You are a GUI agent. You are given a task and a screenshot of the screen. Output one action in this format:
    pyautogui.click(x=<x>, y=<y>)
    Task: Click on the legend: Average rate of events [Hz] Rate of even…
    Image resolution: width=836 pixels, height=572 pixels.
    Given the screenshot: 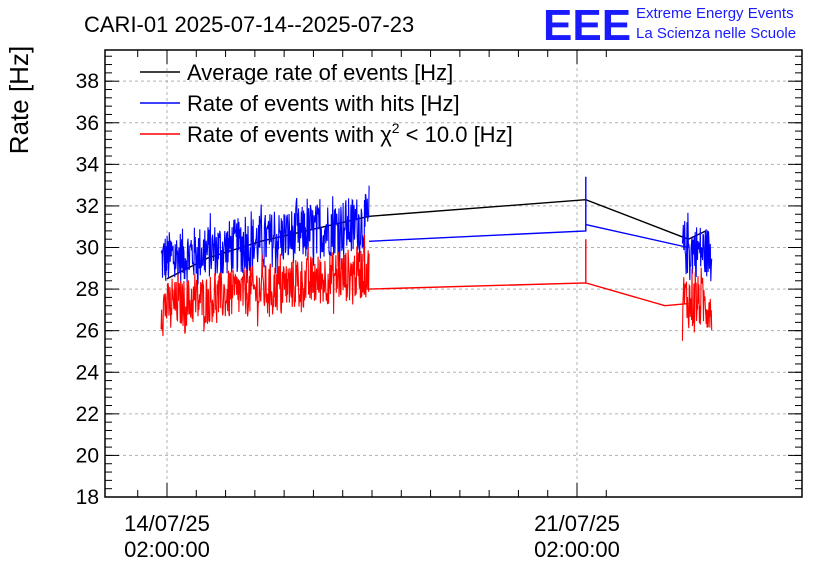 What is the action you would take?
    pyautogui.click(x=326, y=103)
    